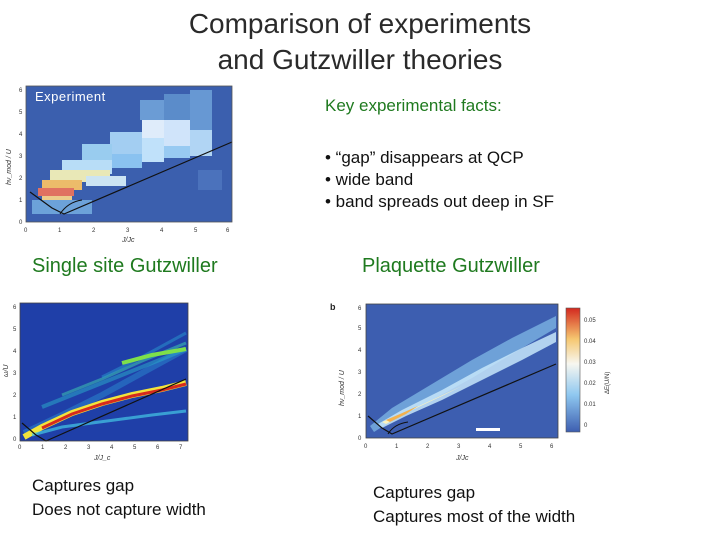  What do you see at coordinates (119, 509) in the screenshot?
I see `caption-line: Does not capture width` at bounding box center [119, 509].